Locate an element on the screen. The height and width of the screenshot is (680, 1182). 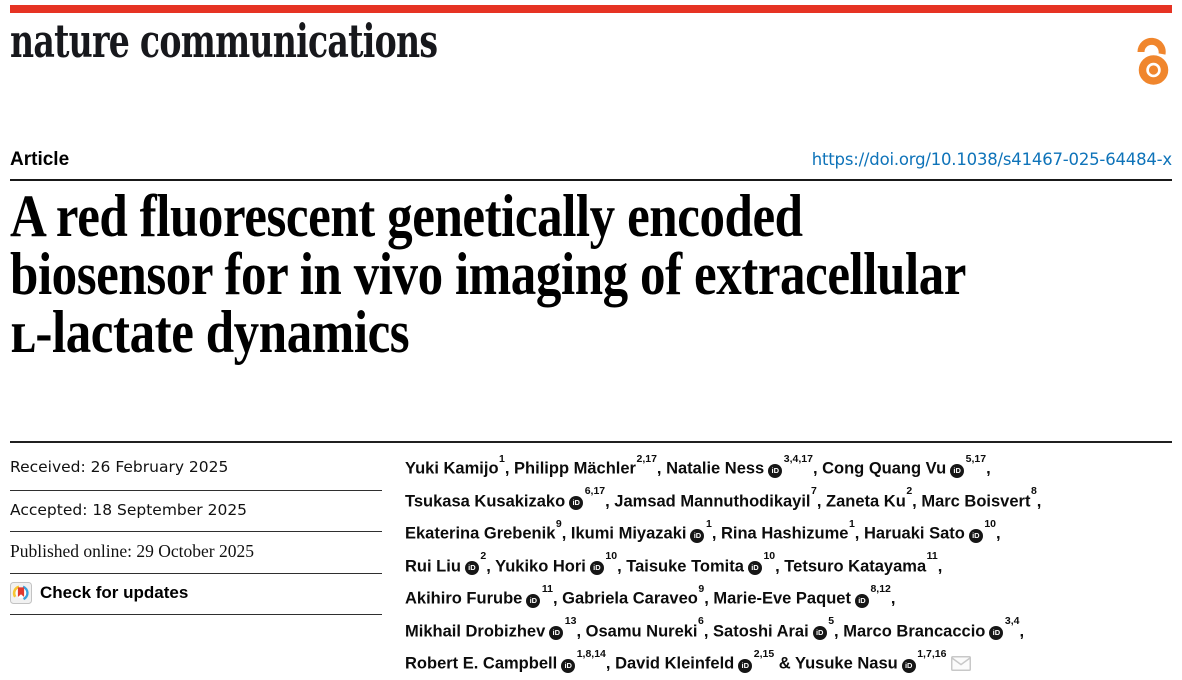
check-for-updates-label: Check for updates is located at coordinates (114, 592).